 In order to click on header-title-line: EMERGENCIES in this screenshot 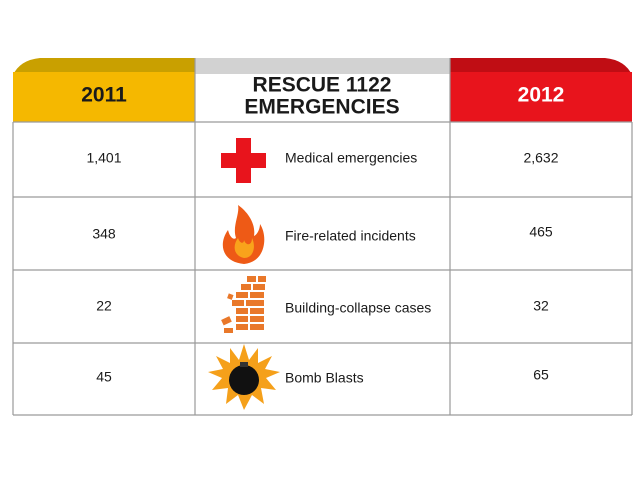, I will do `click(321, 107)`.